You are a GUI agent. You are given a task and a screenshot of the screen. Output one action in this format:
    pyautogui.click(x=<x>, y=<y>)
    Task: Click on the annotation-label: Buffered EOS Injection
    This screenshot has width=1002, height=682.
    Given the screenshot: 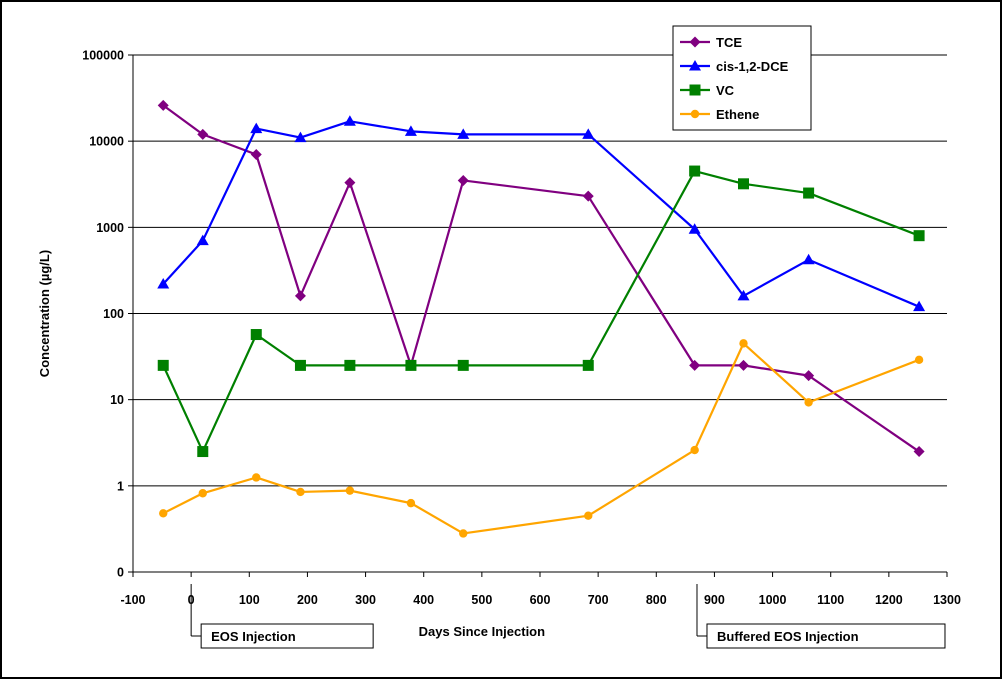 What is the action you would take?
    pyautogui.click(x=788, y=636)
    